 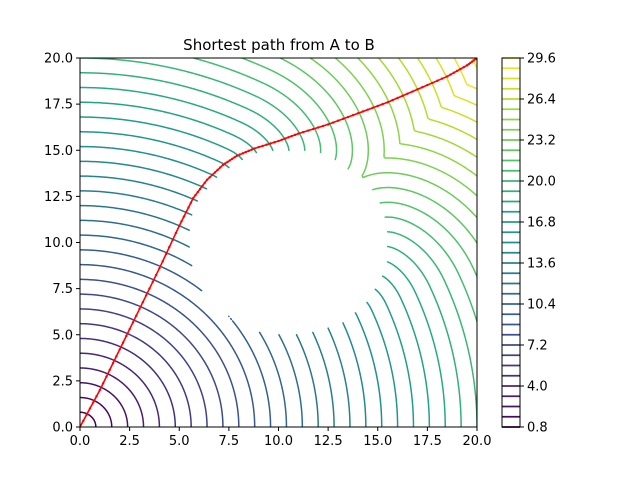 What do you see at coordinates (427, 441) in the screenshot?
I see `x-tick-label: 17.5` at bounding box center [427, 441].